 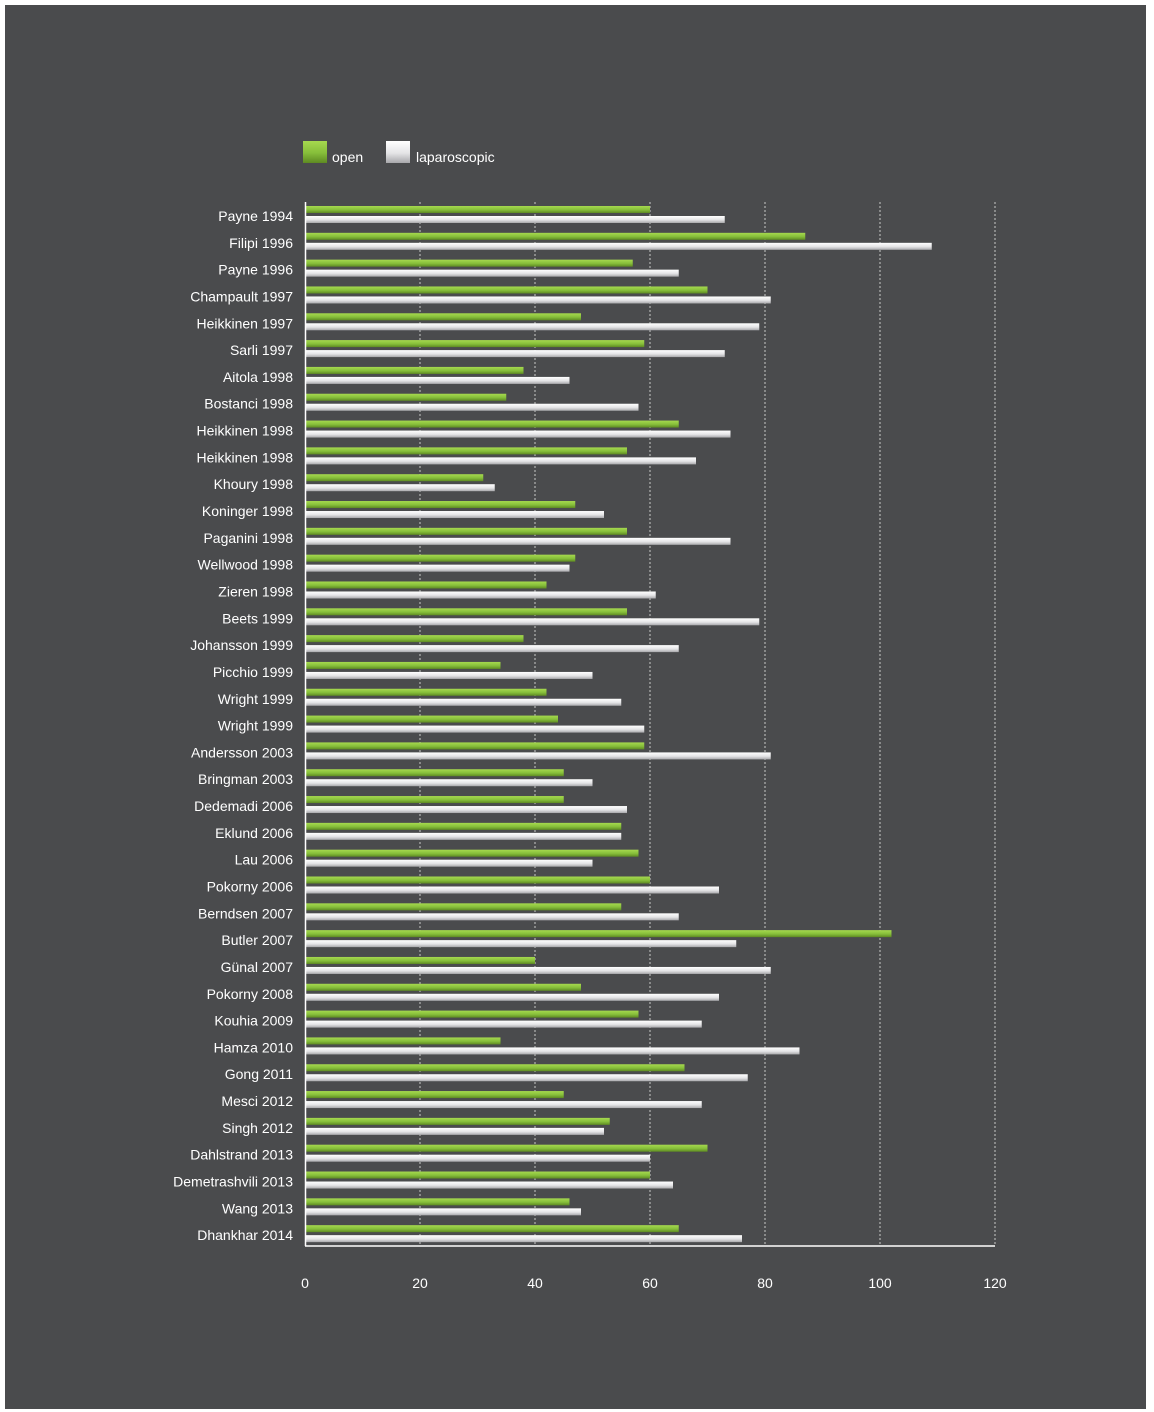 I want to click on category-label: Filipi 1996, so click(x=261, y=243).